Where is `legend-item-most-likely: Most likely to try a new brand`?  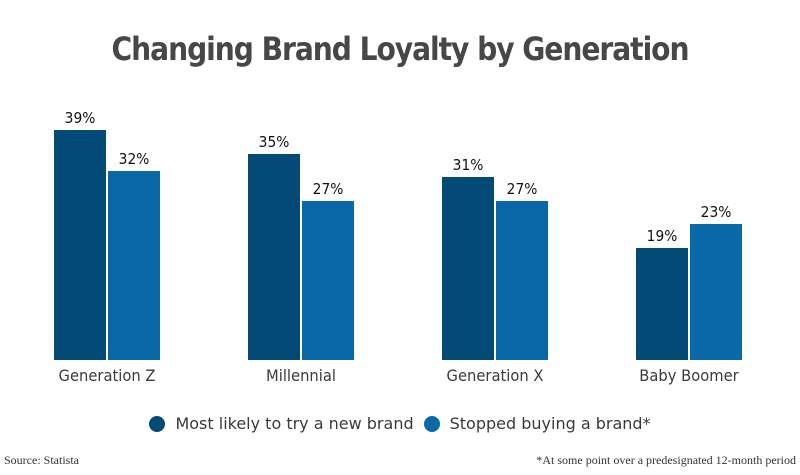 legend-item-most-likely: Most likely to try a new brand is located at coordinates (281, 423).